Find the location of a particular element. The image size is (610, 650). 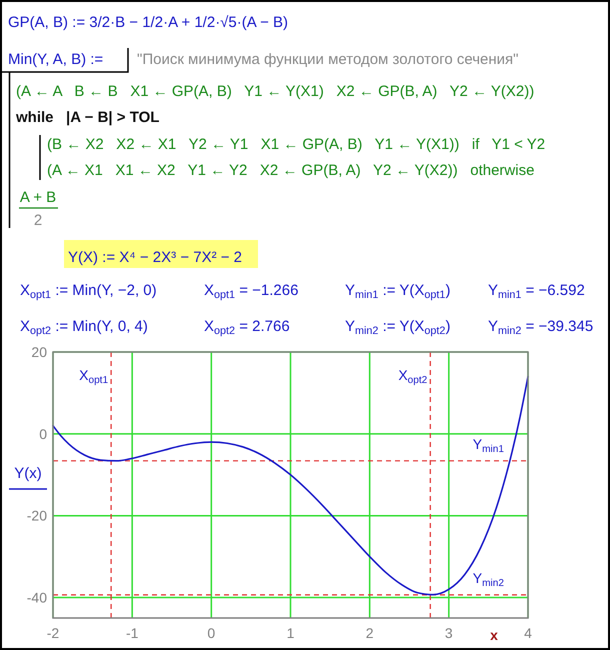

text: Min(Y, A, B) := is located at coordinates (56, 59).